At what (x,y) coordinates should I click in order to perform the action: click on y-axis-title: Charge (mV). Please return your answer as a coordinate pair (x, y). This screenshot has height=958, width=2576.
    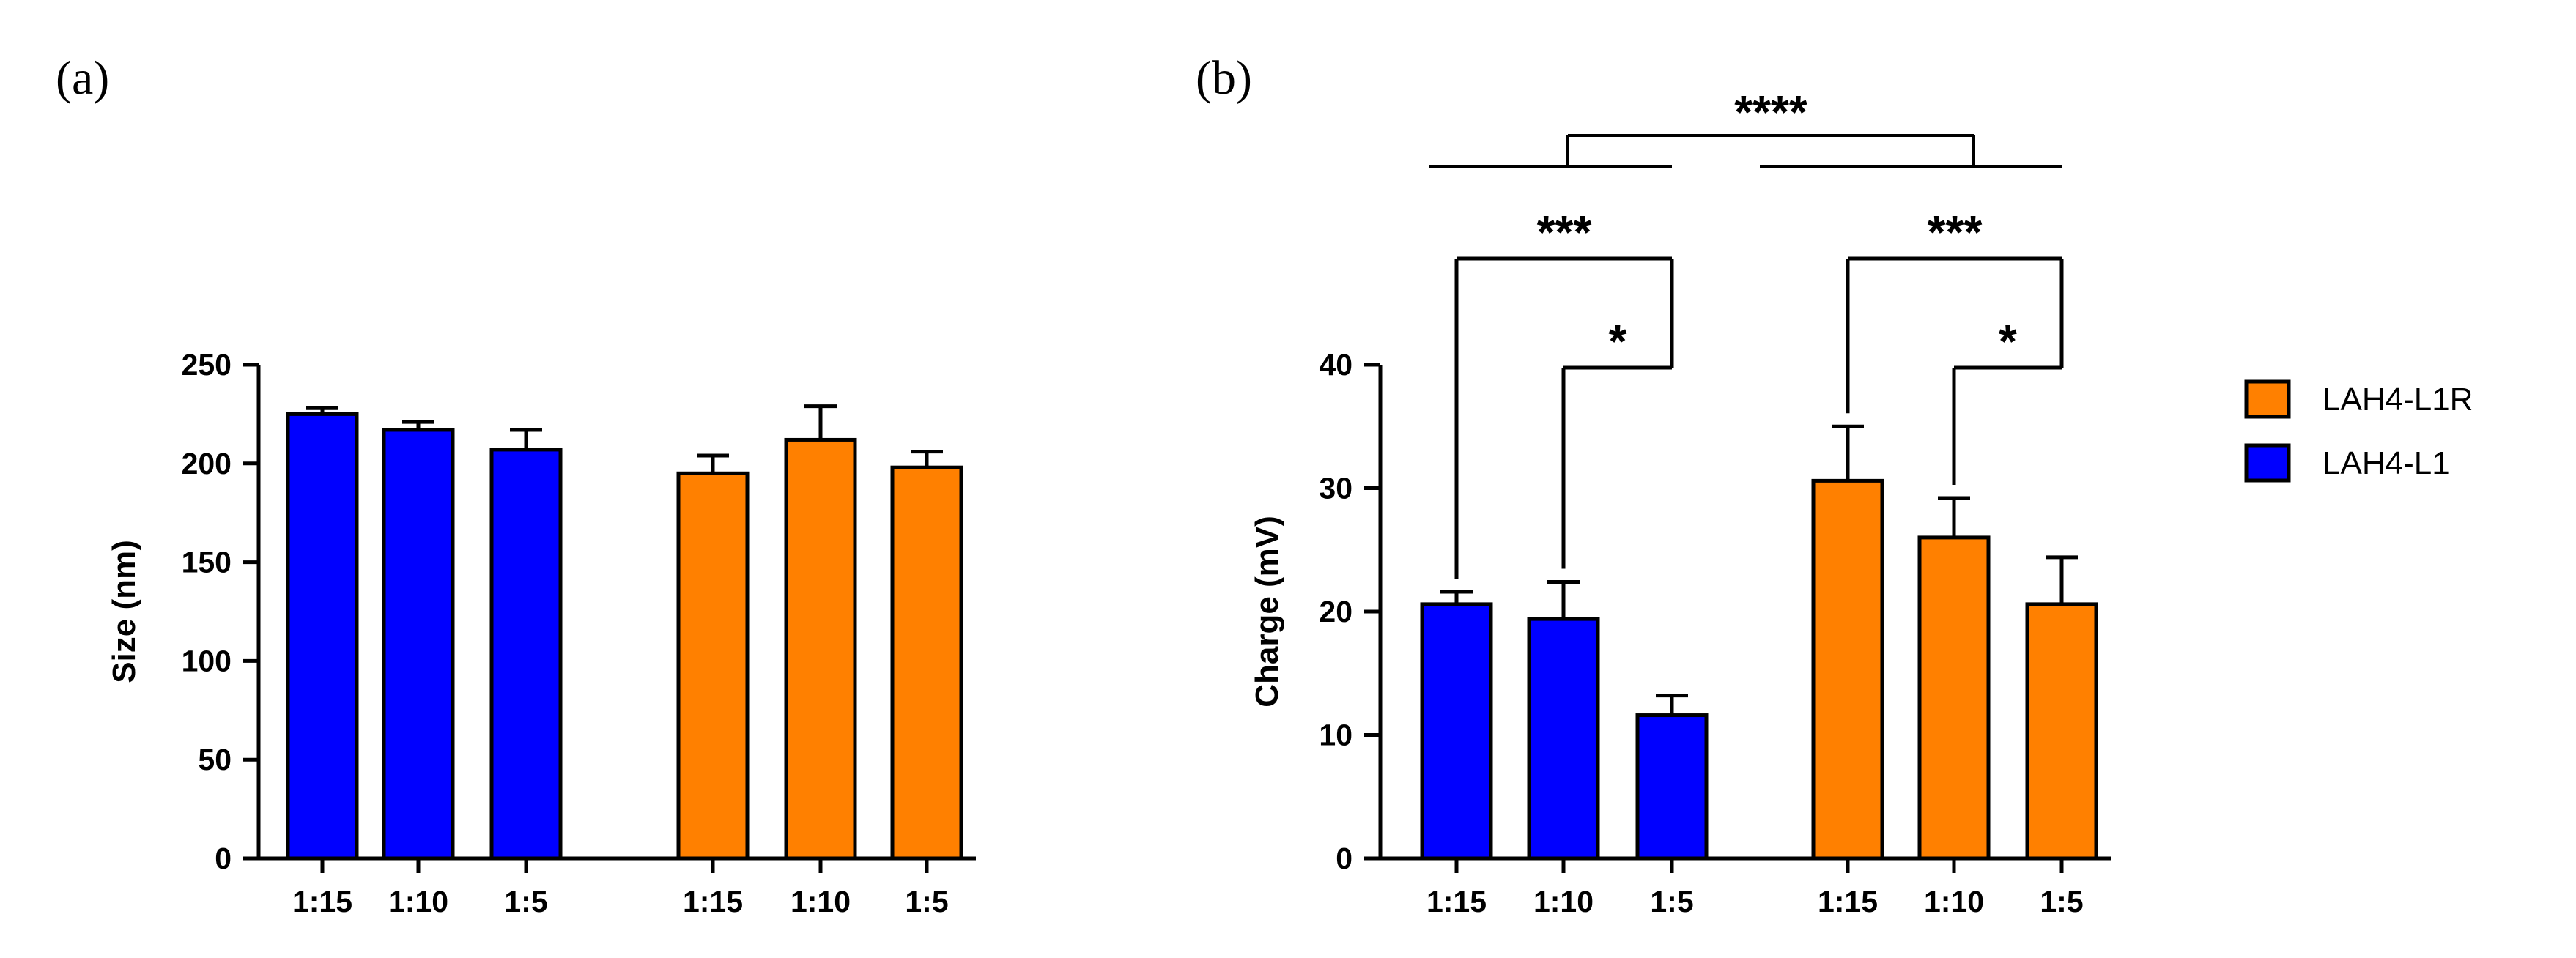
    Looking at the image, I should click on (1267, 612).